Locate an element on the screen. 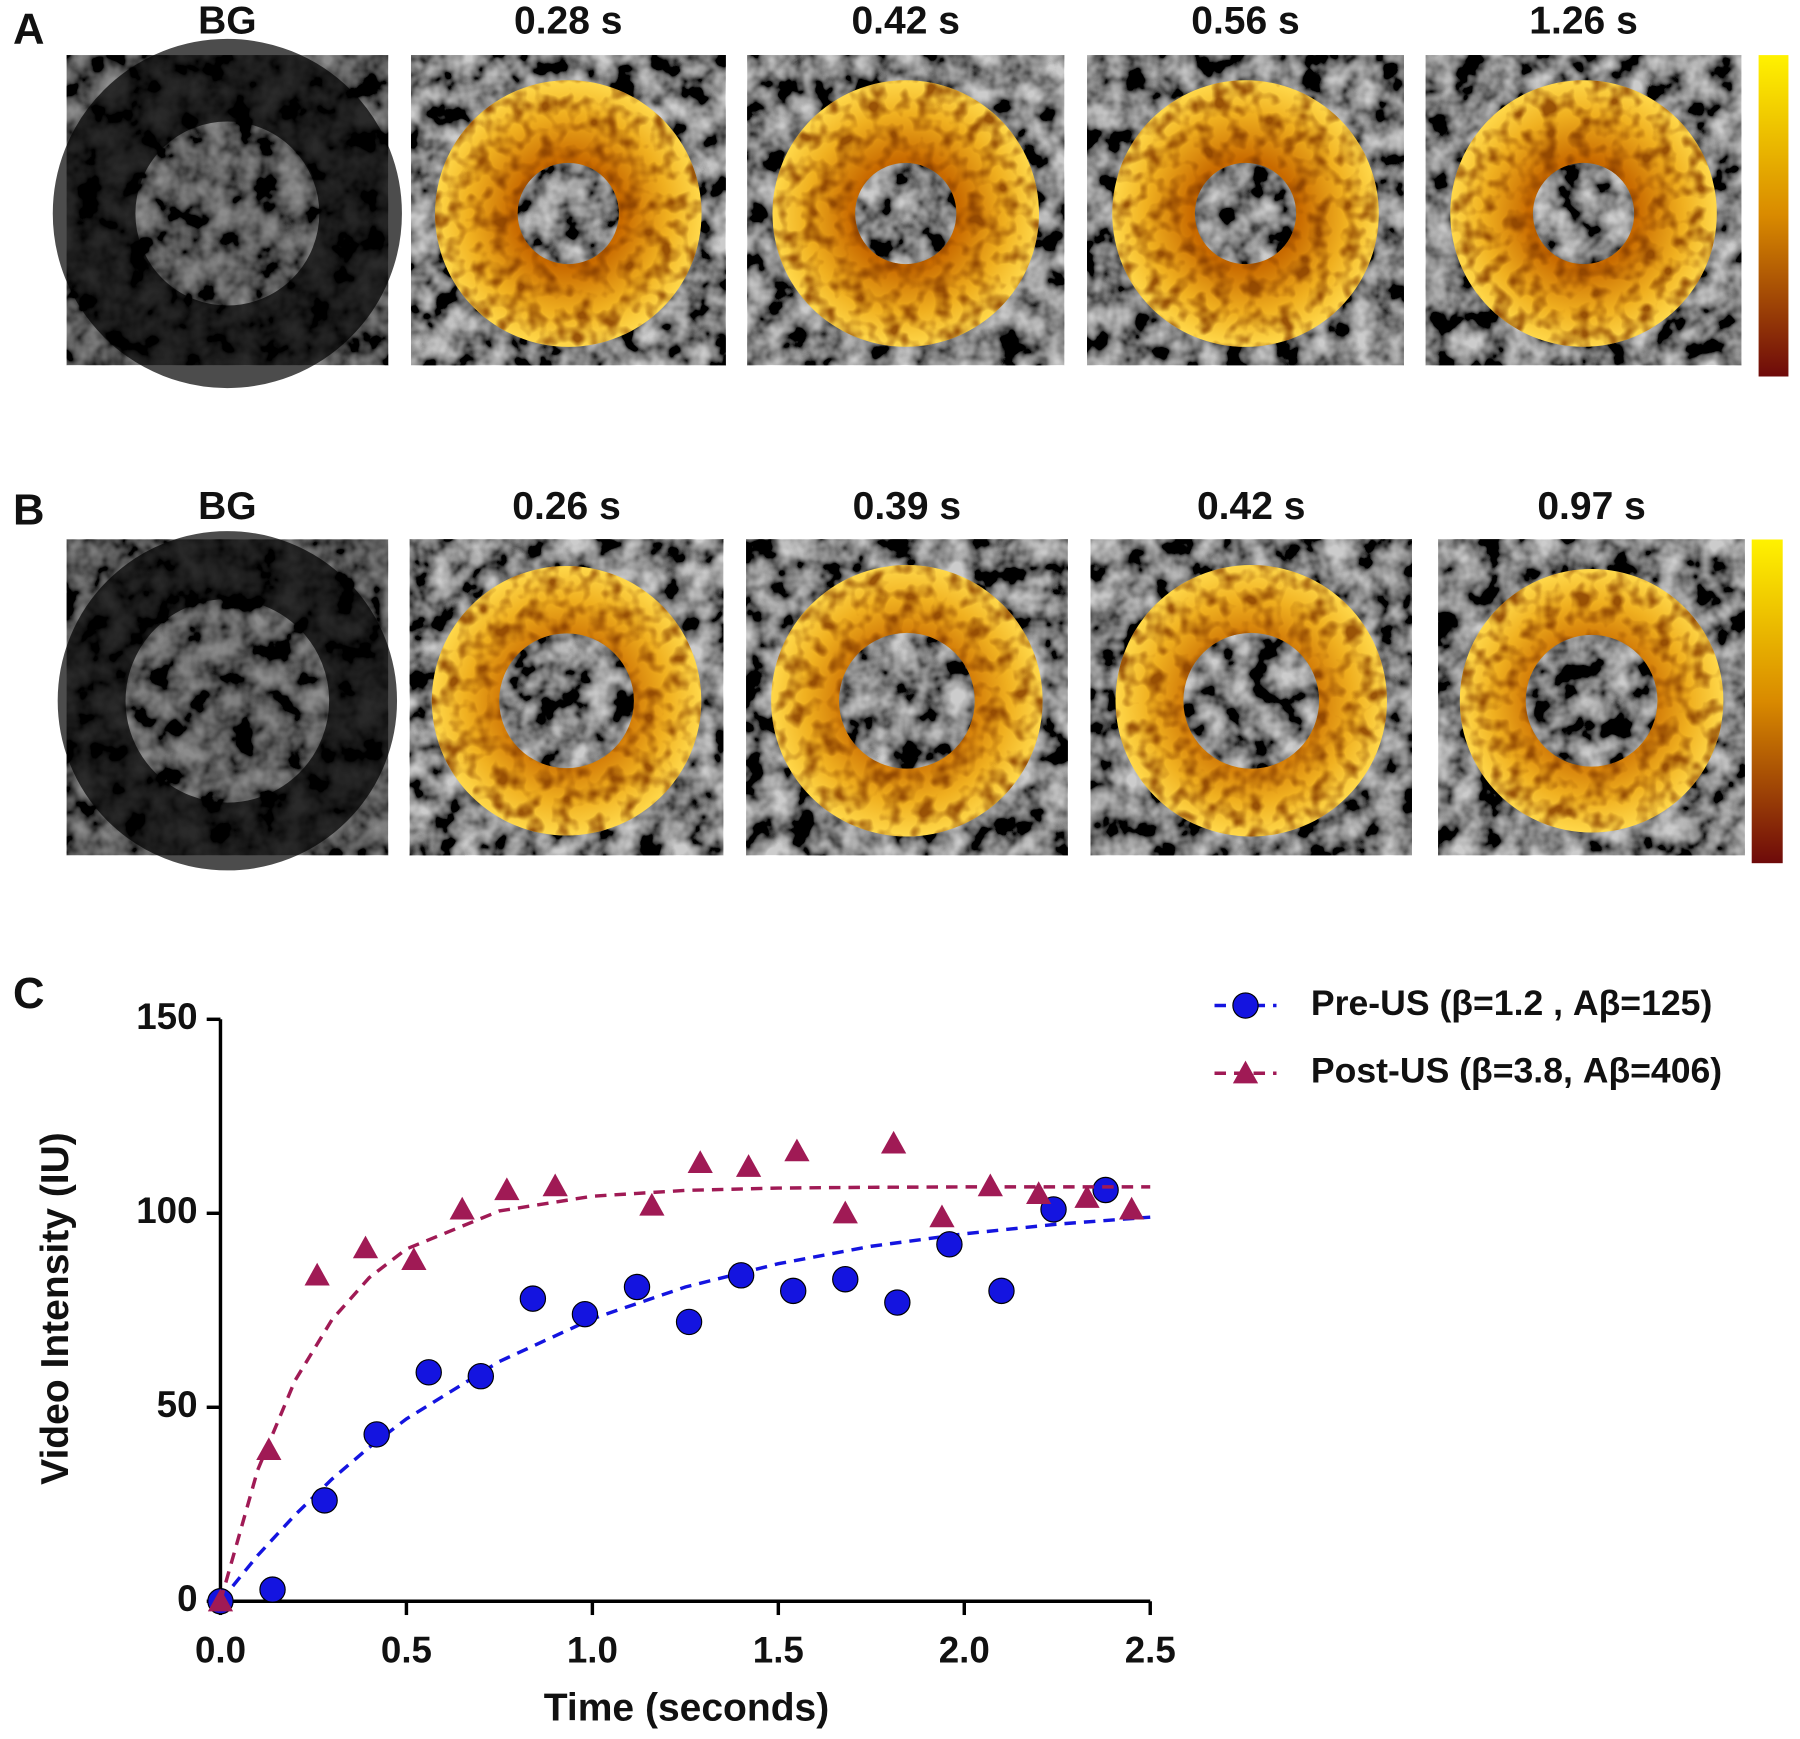 The height and width of the screenshot is (1739, 1800). frame-label: 0.97 s is located at coordinates (1591, 506).